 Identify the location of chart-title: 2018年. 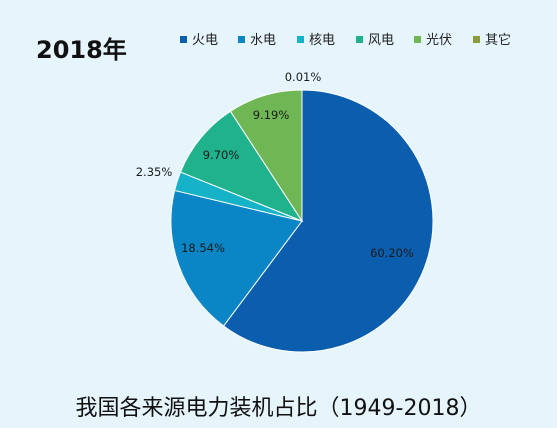
(81, 50).